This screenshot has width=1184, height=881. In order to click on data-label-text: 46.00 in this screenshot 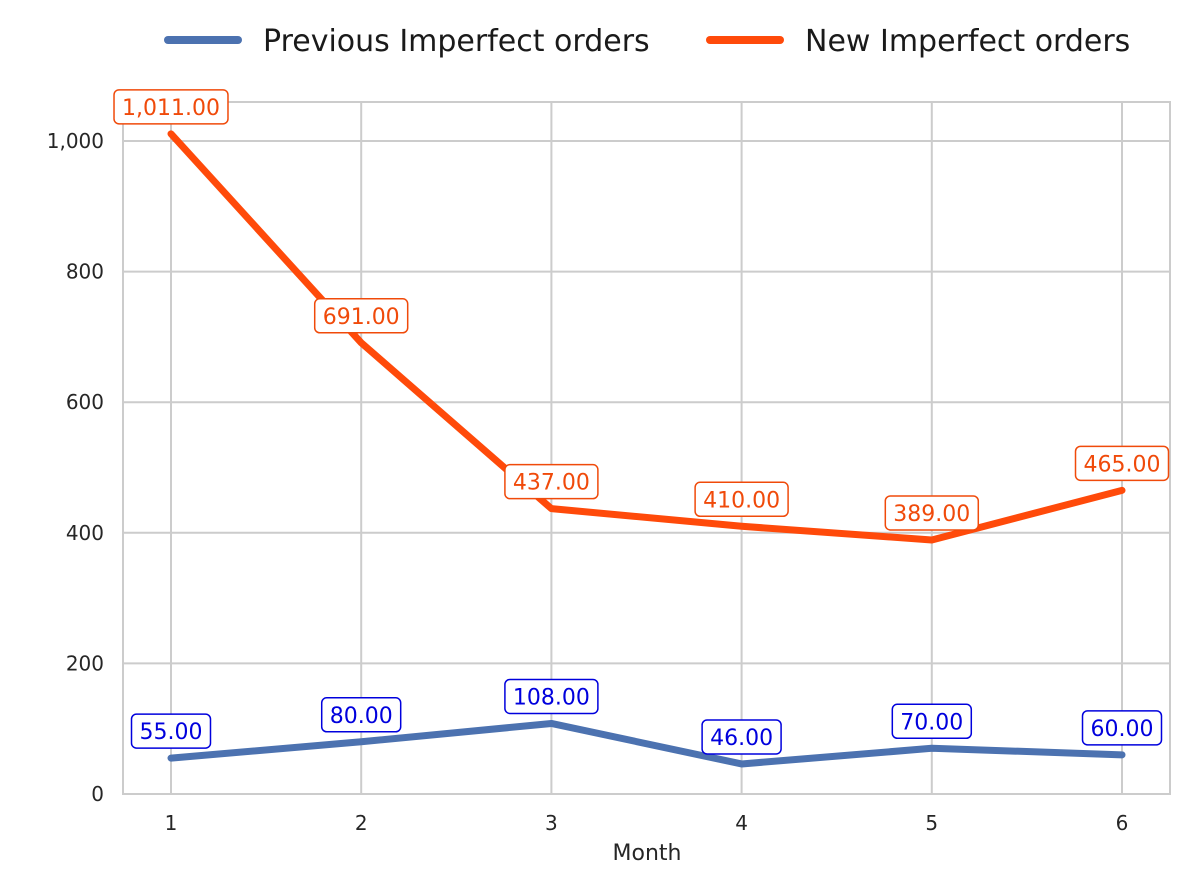, I will do `click(741, 738)`.